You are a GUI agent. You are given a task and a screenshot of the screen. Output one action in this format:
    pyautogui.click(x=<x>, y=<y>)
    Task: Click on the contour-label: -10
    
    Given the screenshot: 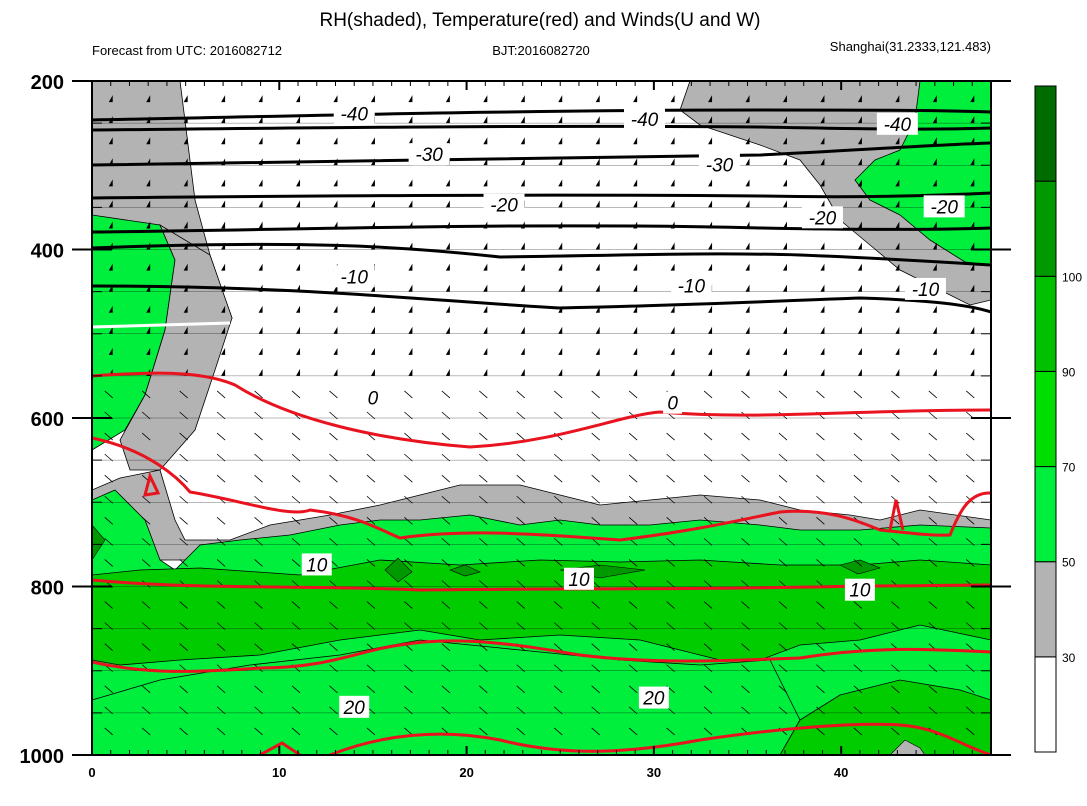 What is the action you would take?
    pyautogui.click(x=692, y=287)
    